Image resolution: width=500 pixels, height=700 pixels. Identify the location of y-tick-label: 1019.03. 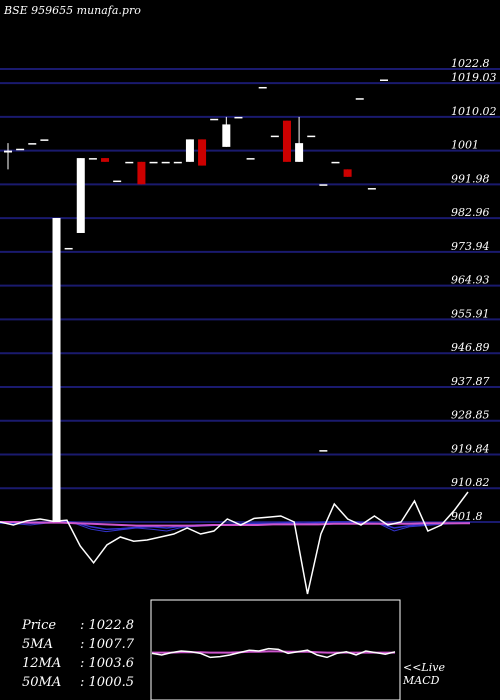
(474, 77).